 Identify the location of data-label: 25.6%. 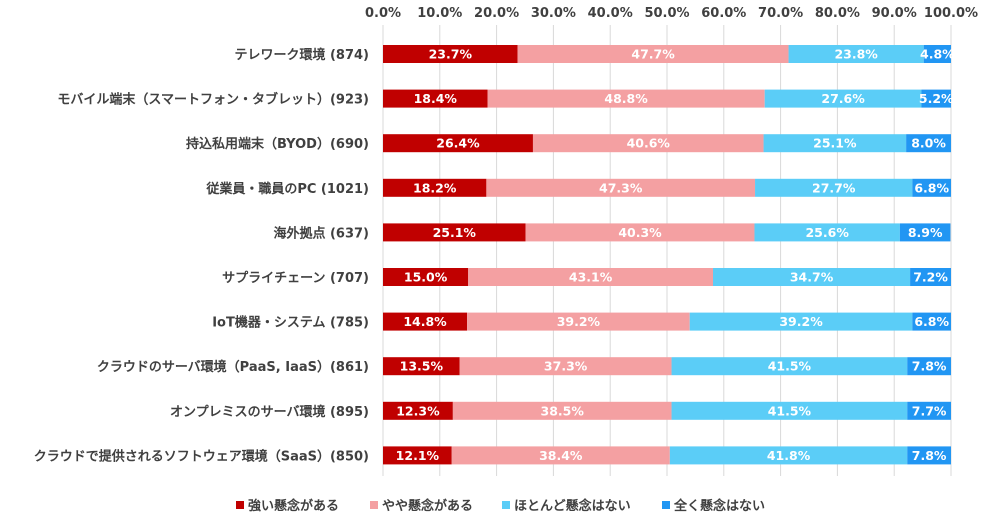
(827, 232).